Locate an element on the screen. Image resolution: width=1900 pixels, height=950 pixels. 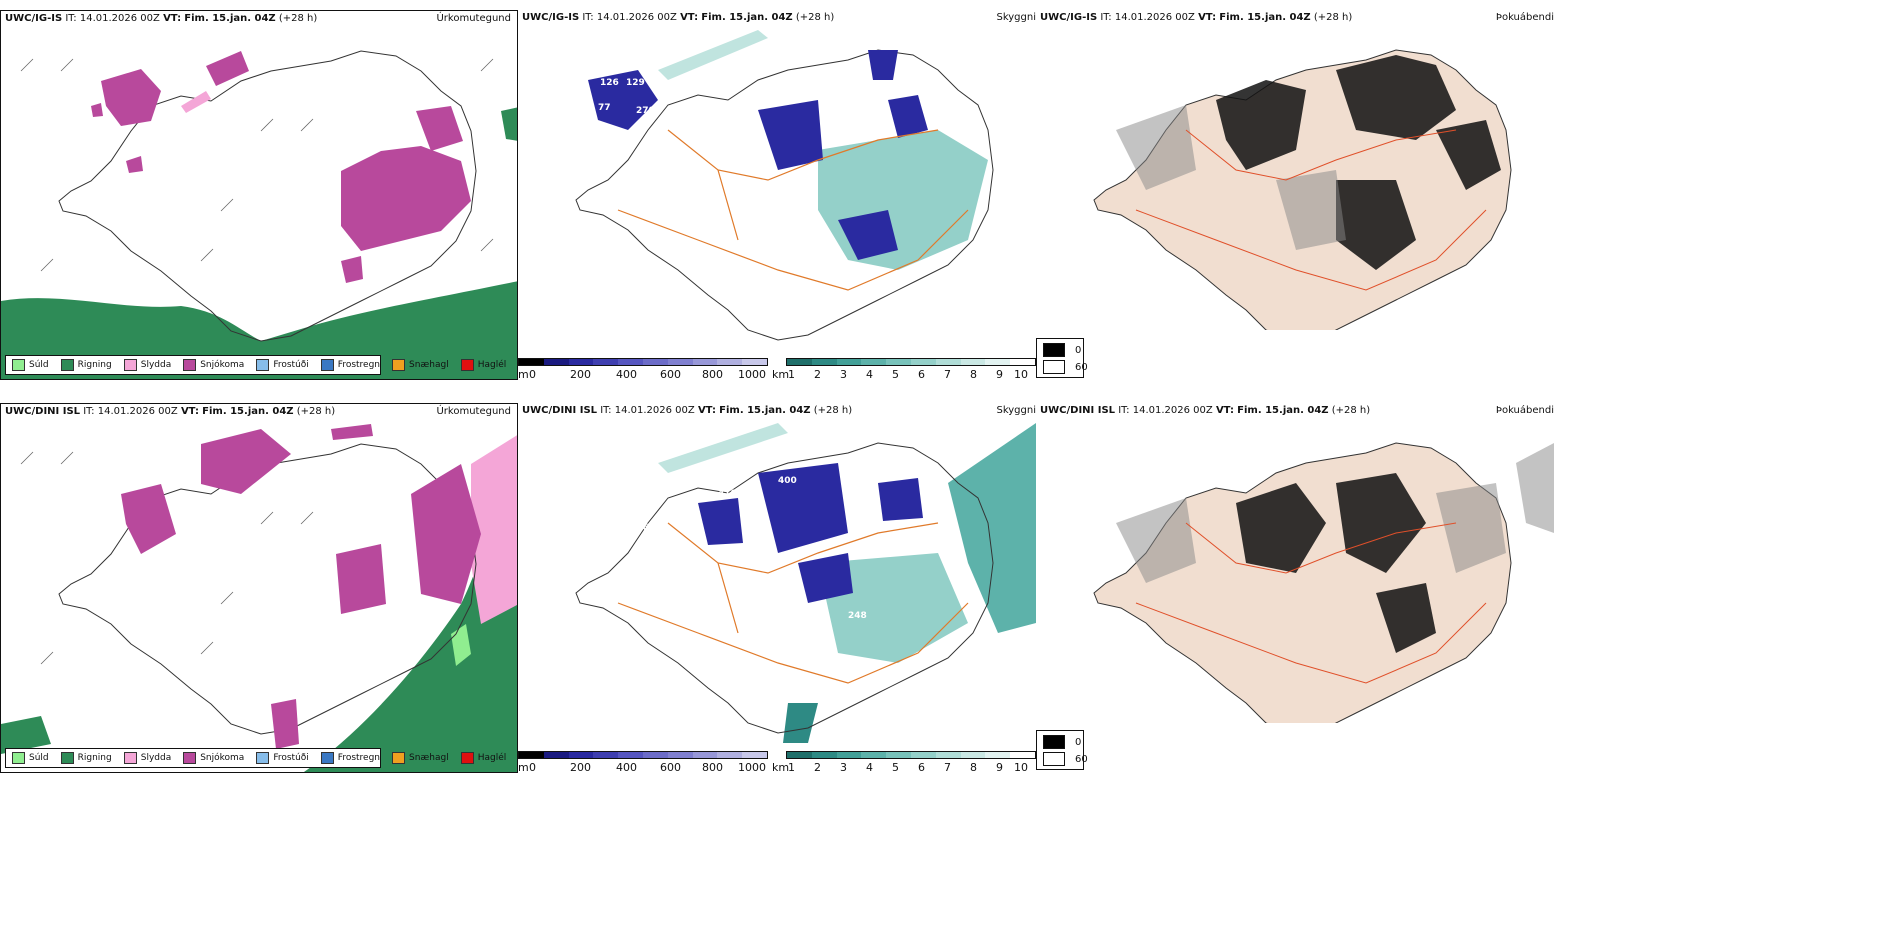
ceiling-map: 385 410 400 476 248 is located at coordinates (805, 583).